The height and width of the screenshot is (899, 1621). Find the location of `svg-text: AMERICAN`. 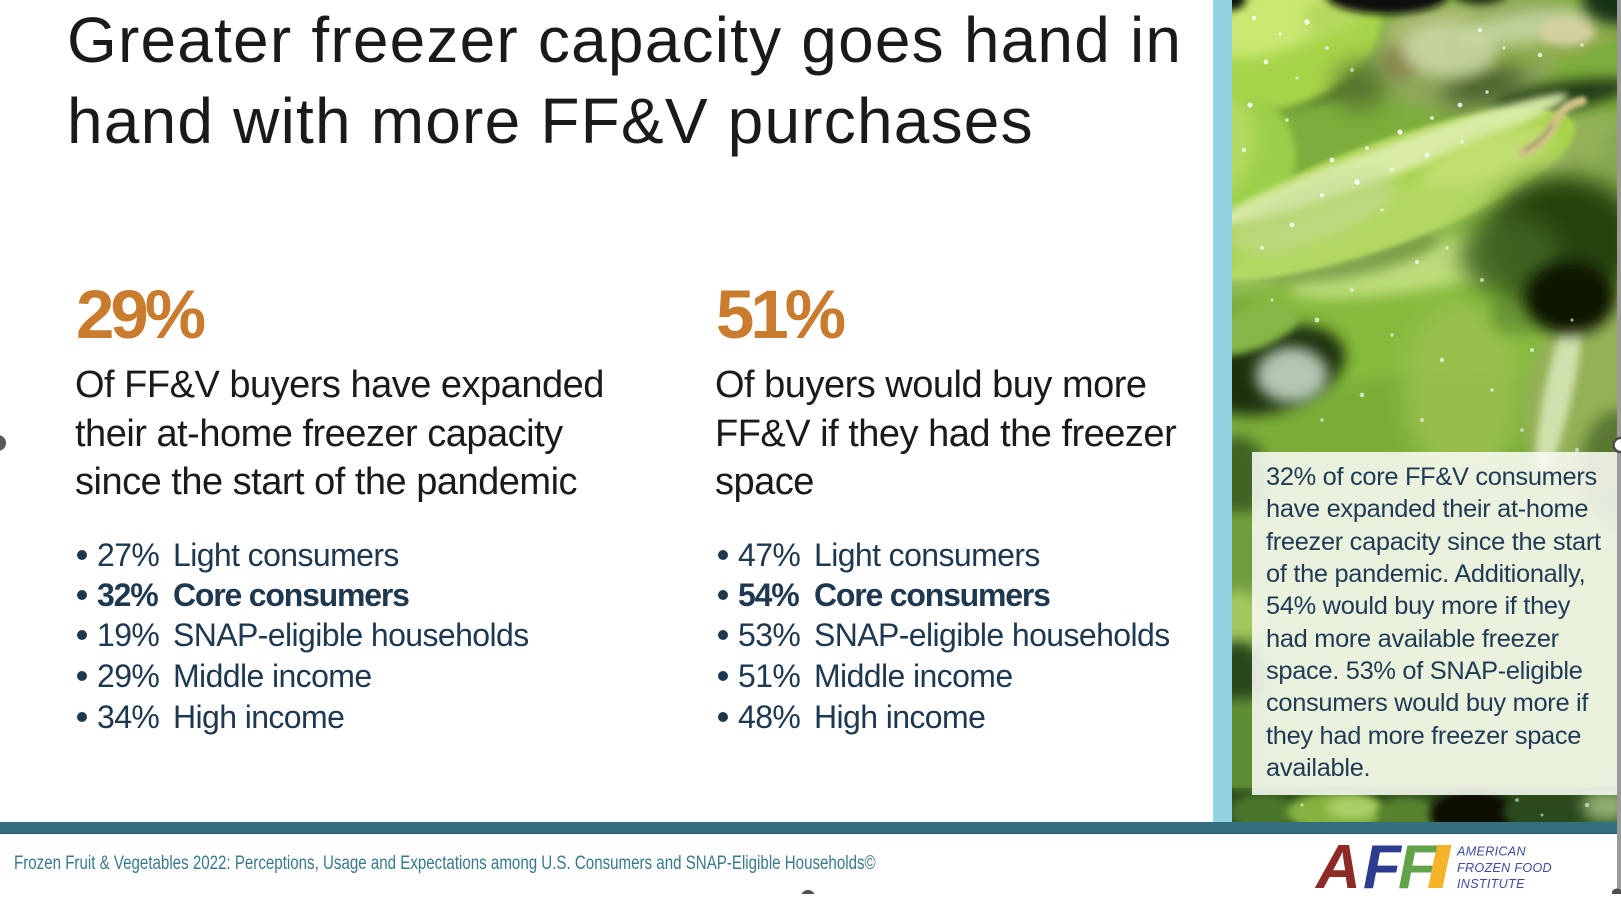

svg-text: AMERICAN is located at coordinates (1491, 852).